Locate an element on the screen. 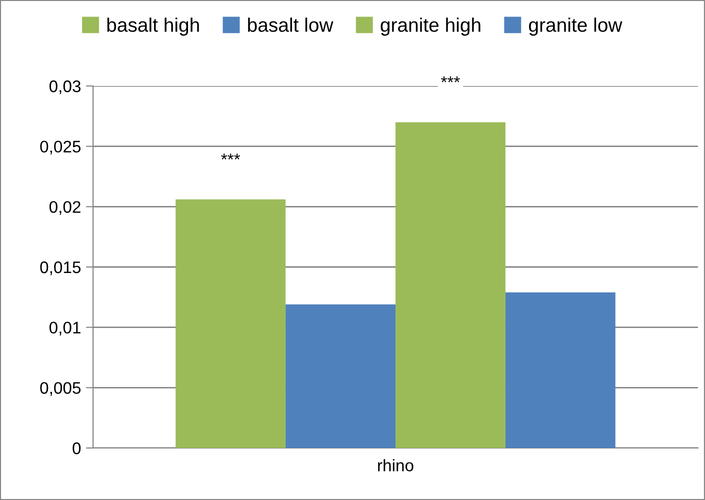 This screenshot has height=500, width=705. y-tick-label: 0 is located at coordinates (76, 448).